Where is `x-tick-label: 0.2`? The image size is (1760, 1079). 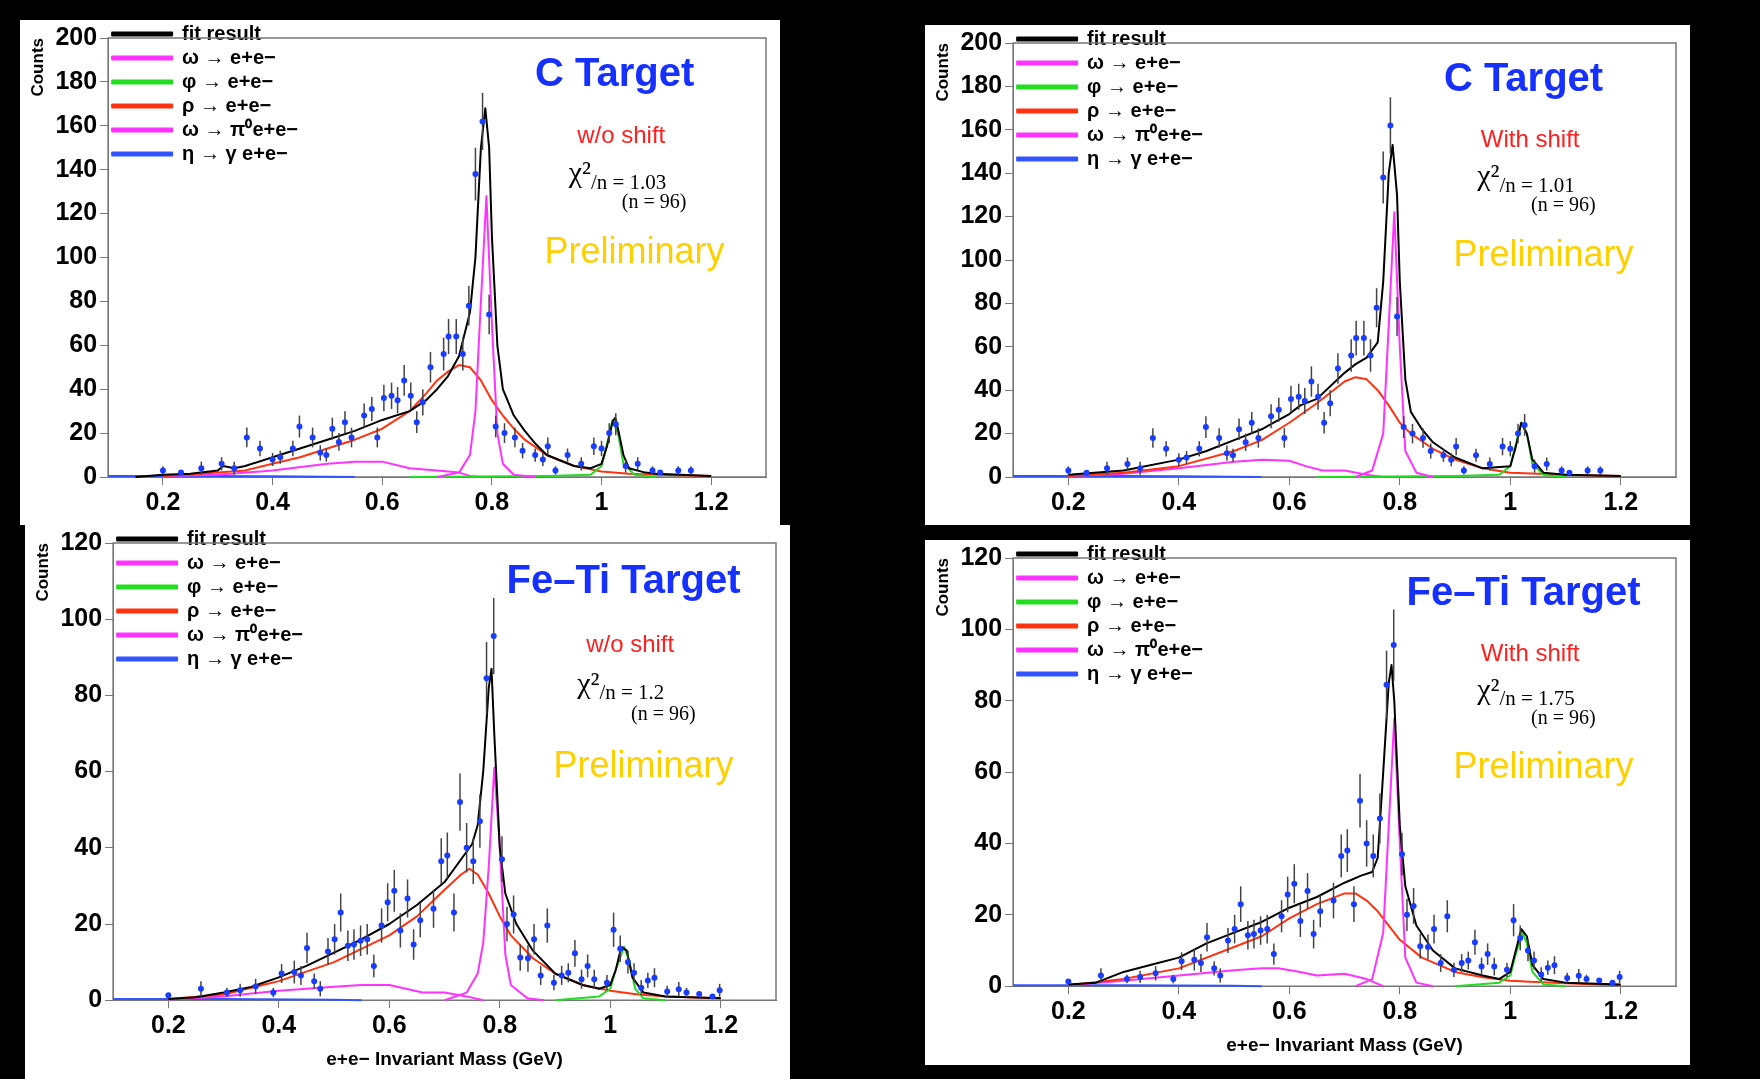 x-tick-label: 0.2 is located at coordinates (1068, 1010).